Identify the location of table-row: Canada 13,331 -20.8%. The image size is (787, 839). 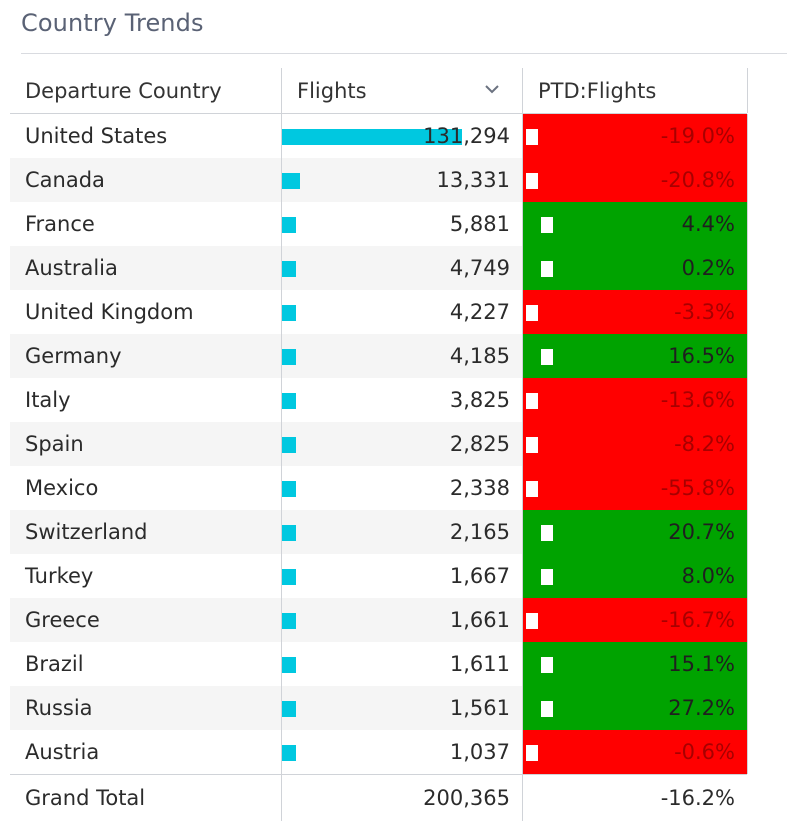
(379, 180).